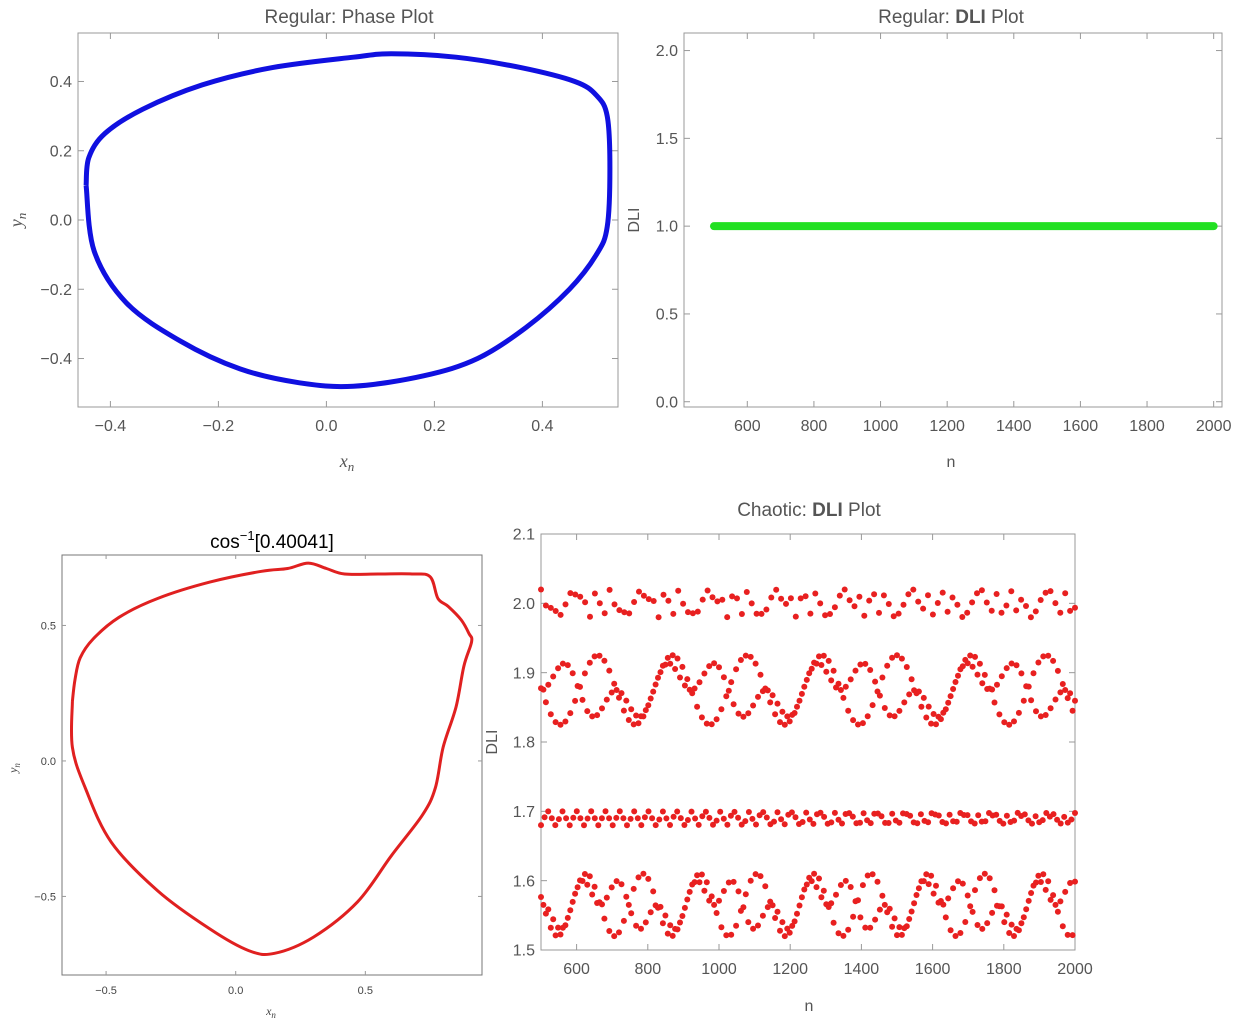  I want to click on y-tick-label: 1.9, so click(524, 673).